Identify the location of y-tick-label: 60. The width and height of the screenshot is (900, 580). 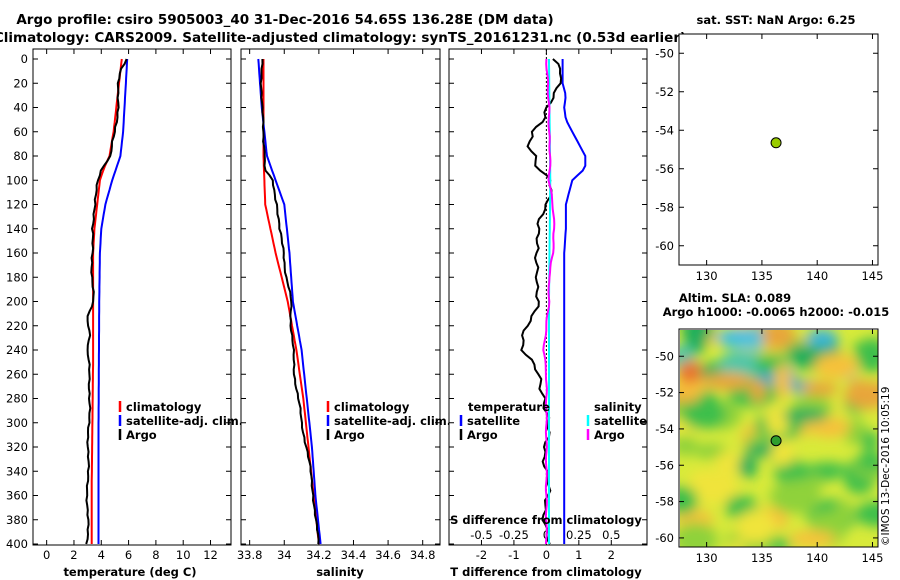
(20, 132).